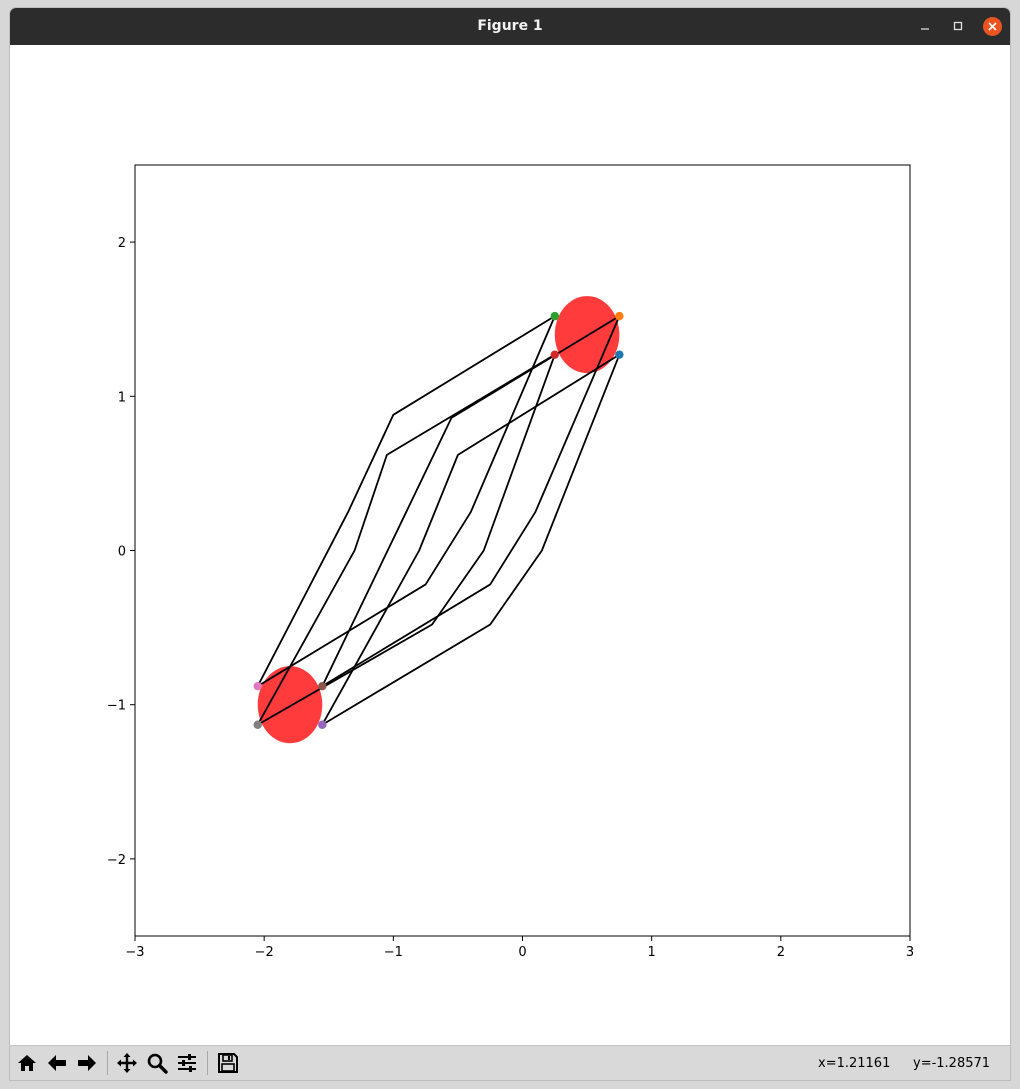 This screenshot has height=1089, width=1020. What do you see at coordinates (264, 952) in the screenshot?
I see `x-tick-label: −2` at bounding box center [264, 952].